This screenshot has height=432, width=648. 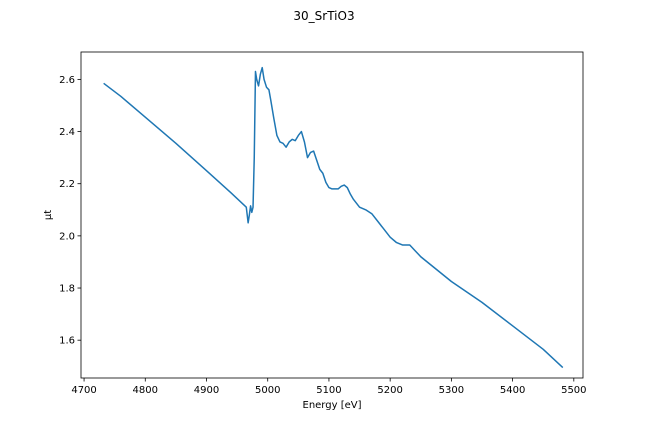 What do you see at coordinates (48, 215) in the screenshot?
I see `y-axis-label: μt` at bounding box center [48, 215].